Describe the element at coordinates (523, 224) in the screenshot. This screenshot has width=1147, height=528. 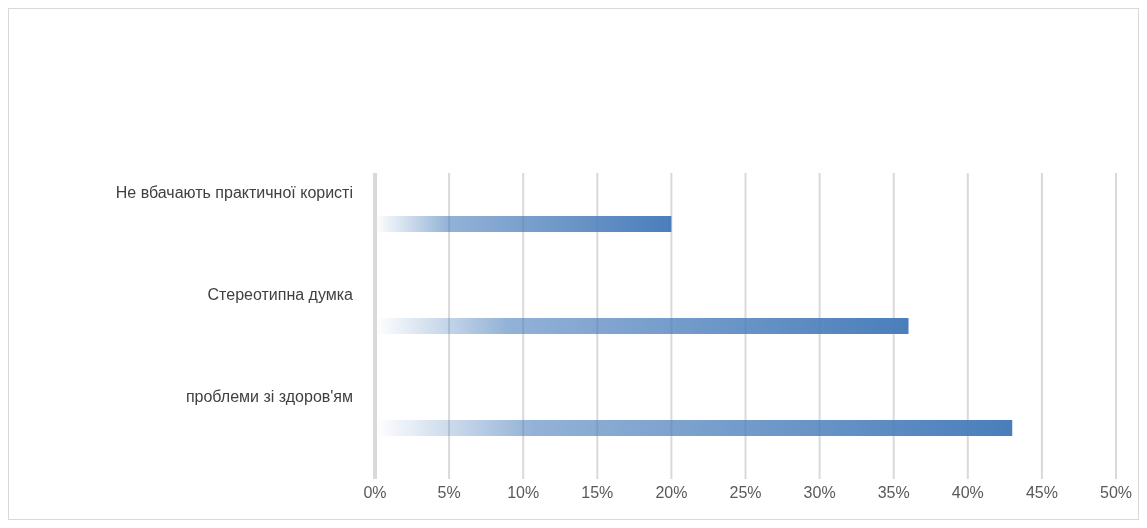
I see `bar` at that location.